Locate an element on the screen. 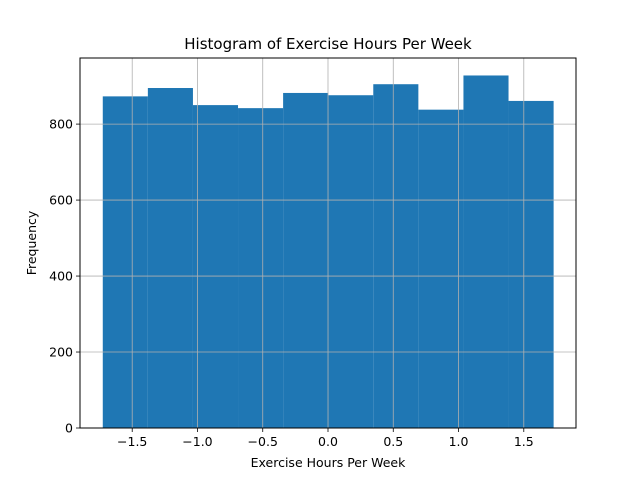 The height and width of the screenshot is (480, 640). x-axis-label: Exercise Hours Per Week is located at coordinates (328, 462).